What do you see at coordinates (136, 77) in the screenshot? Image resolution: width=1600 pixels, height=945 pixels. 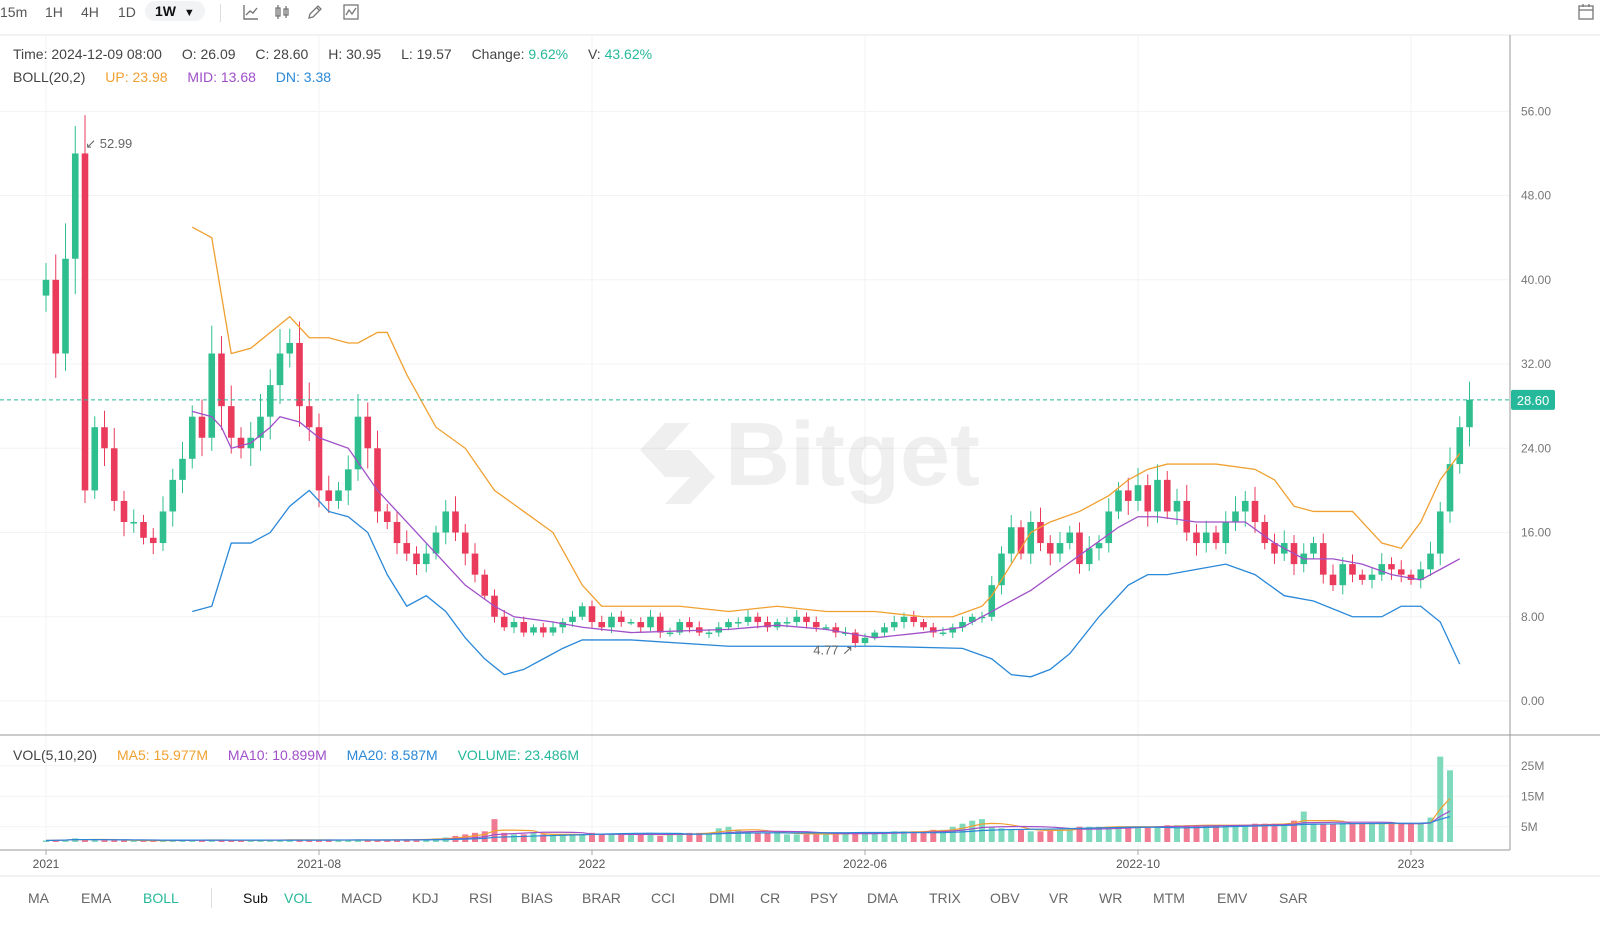 I see `boll-up-readout: UP: 23.98` at bounding box center [136, 77].